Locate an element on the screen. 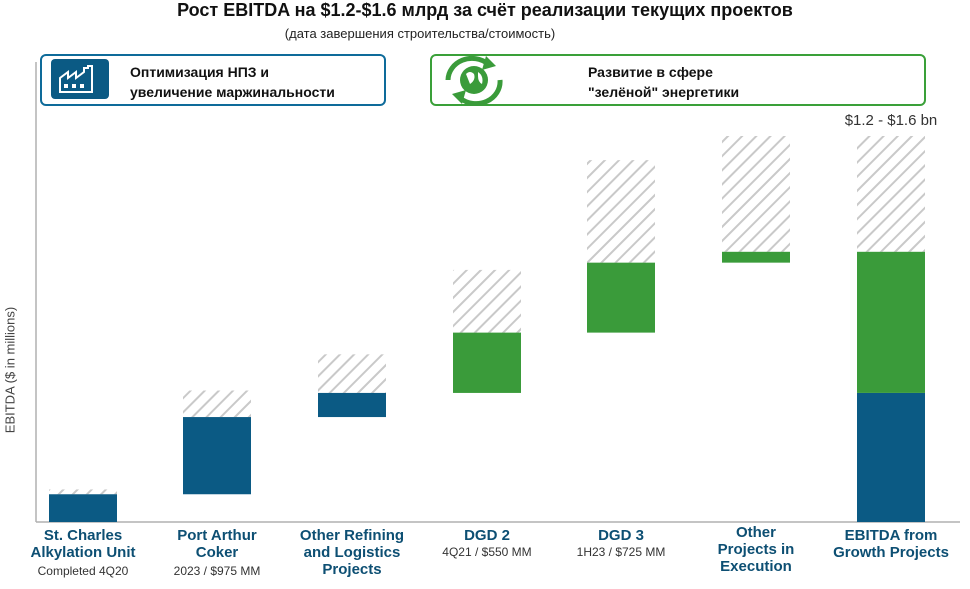  x-tick-label: EBITDA from Growth Projects is located at coordinates (891, 544).